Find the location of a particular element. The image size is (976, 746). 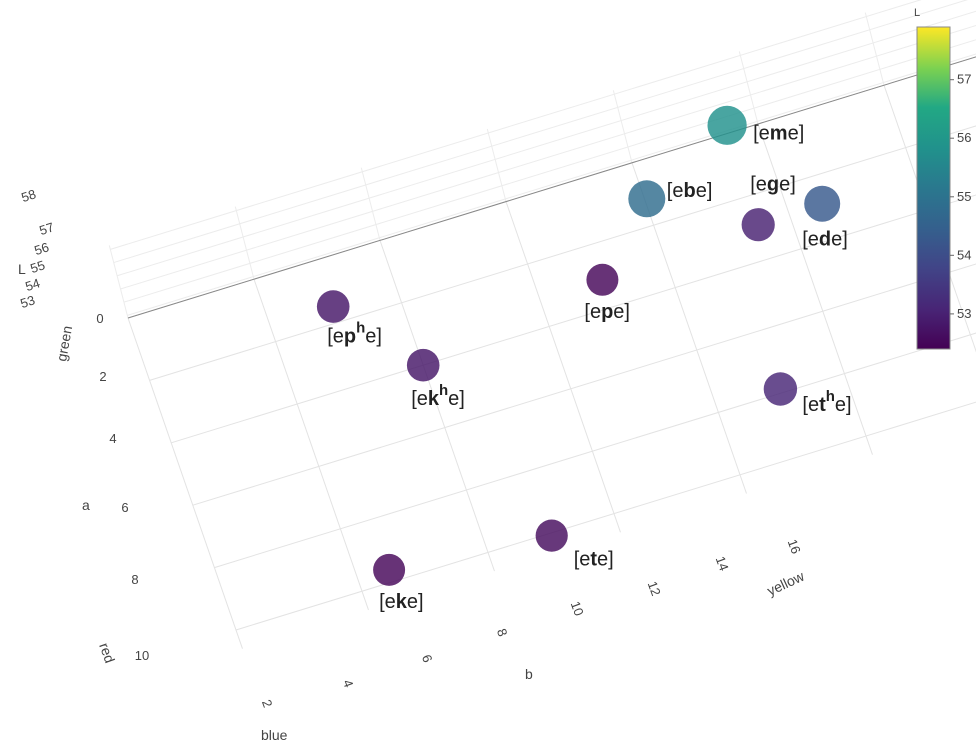

axis-title-b: b is located at coordinates (529, 674).